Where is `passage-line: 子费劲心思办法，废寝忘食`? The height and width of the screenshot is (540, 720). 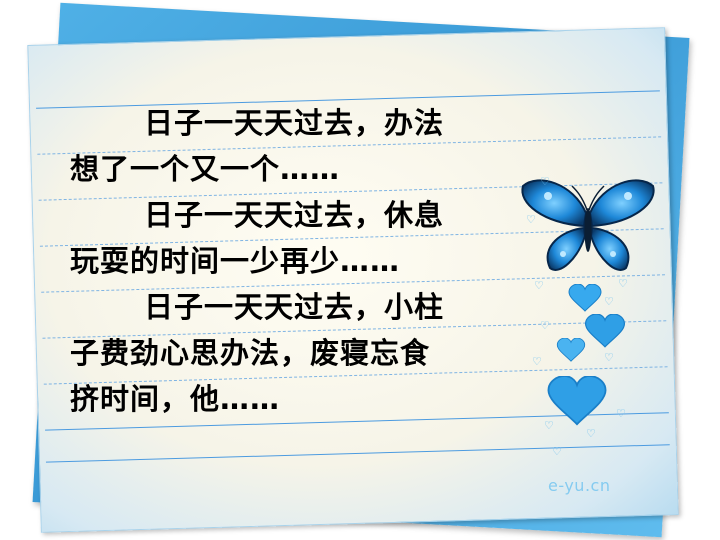 passage-line: 子费劲心思办法，废寝忘食 is located at coordinates (250, 353).